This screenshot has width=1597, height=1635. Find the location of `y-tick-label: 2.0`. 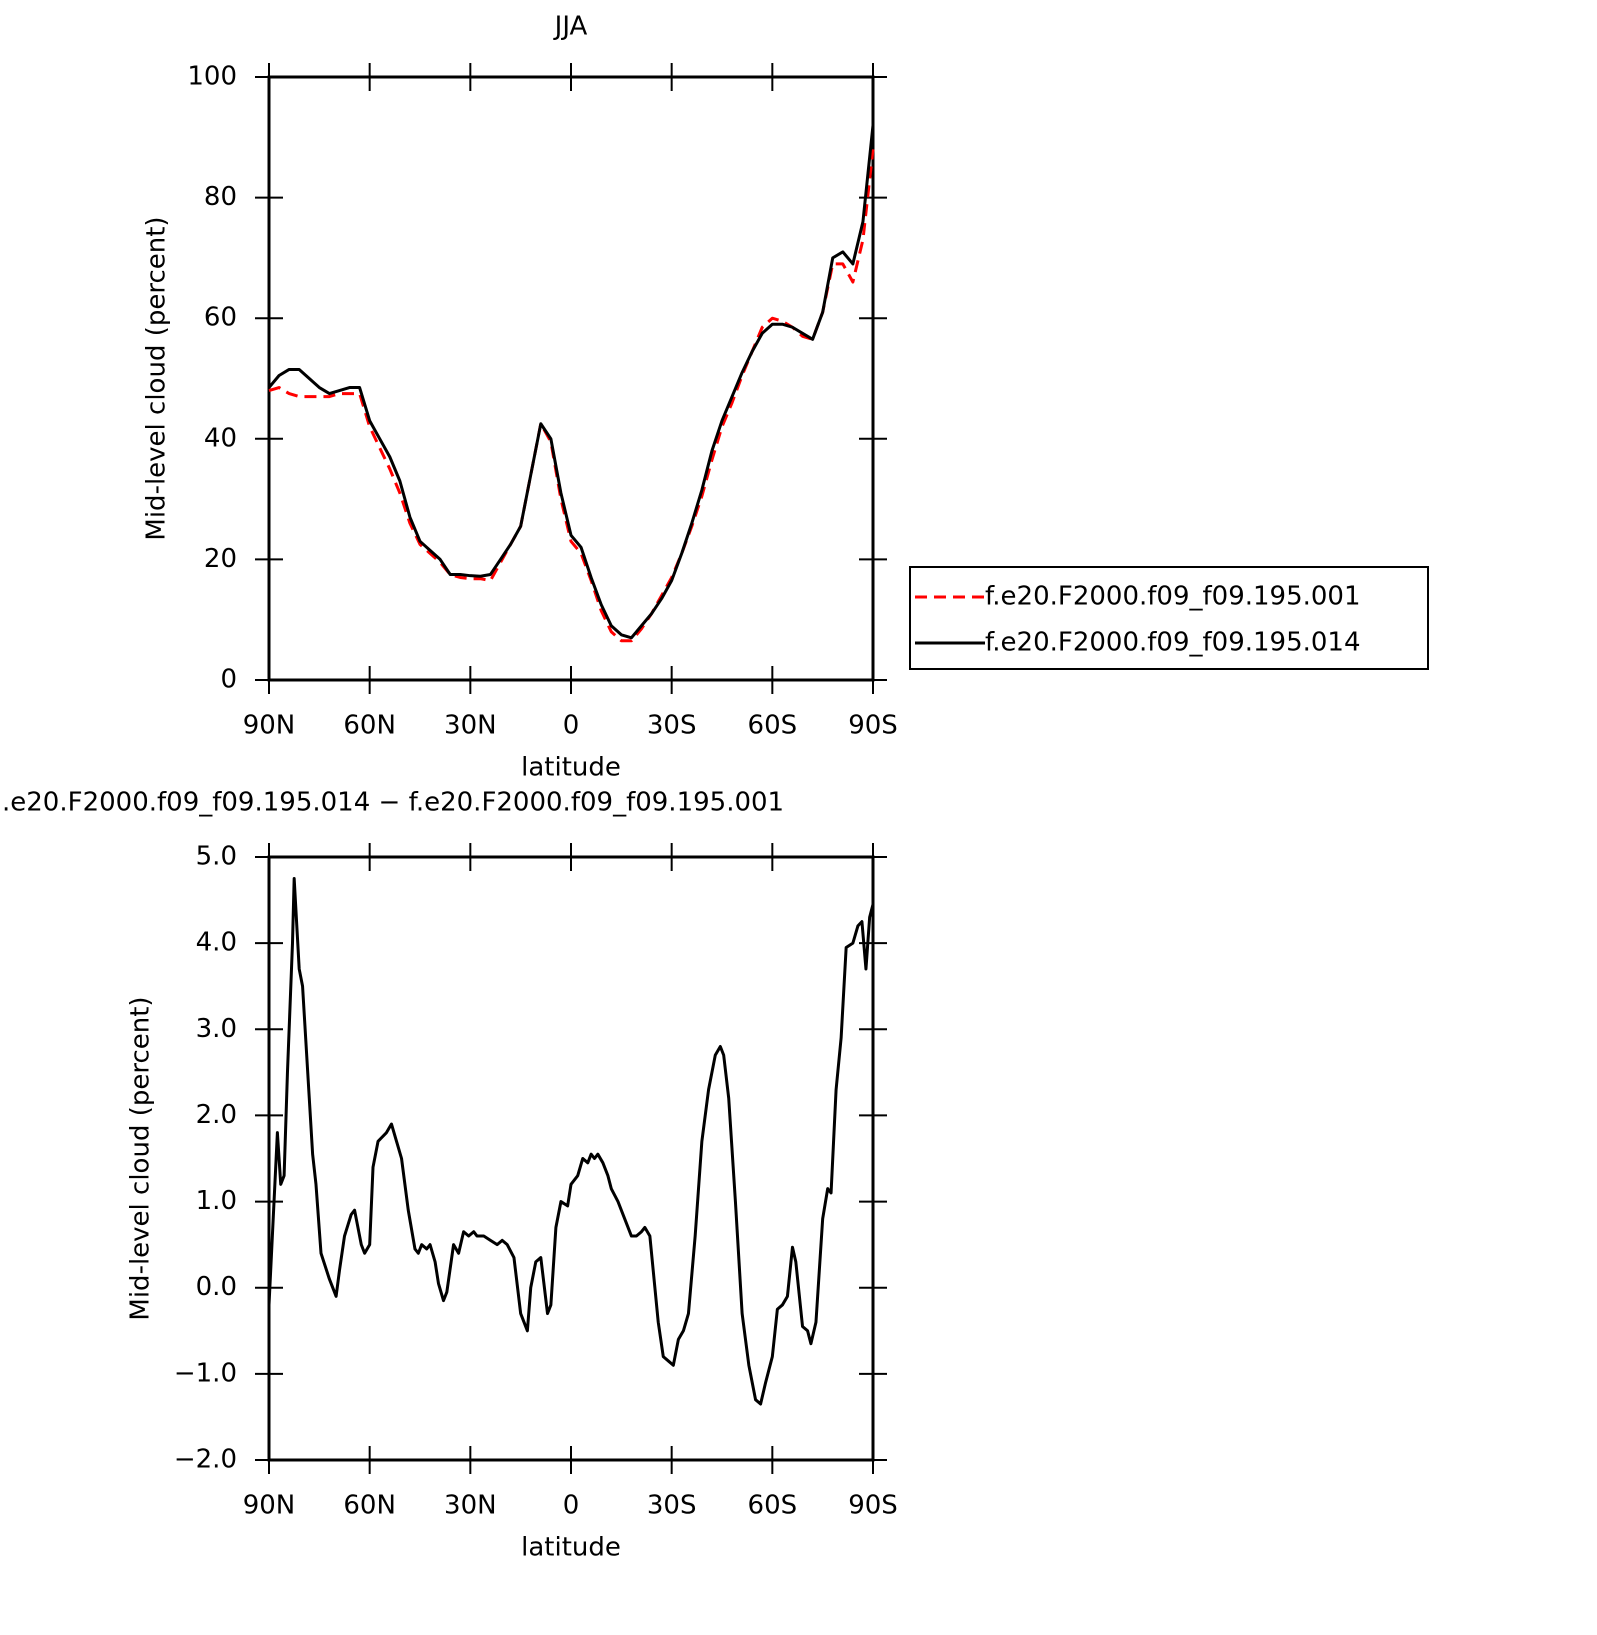

y-tick-label: 2.0 is located at coordinates (216, 1115).